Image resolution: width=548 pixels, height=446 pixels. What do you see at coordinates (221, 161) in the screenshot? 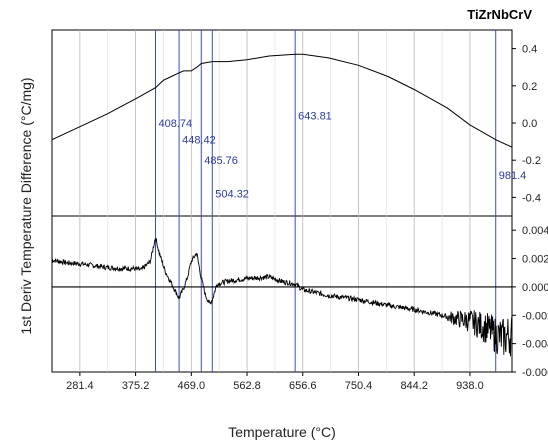
I see `peak-annotation: 485.76` at bounding box center [221, 161].